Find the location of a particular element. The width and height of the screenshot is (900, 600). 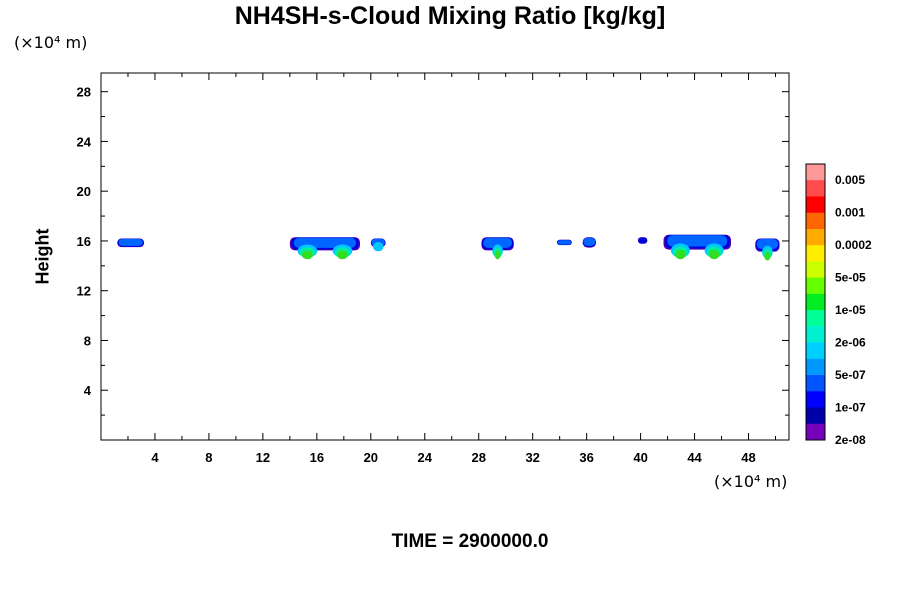

y-tick-label: 12 is located at coordinates (84, 291).